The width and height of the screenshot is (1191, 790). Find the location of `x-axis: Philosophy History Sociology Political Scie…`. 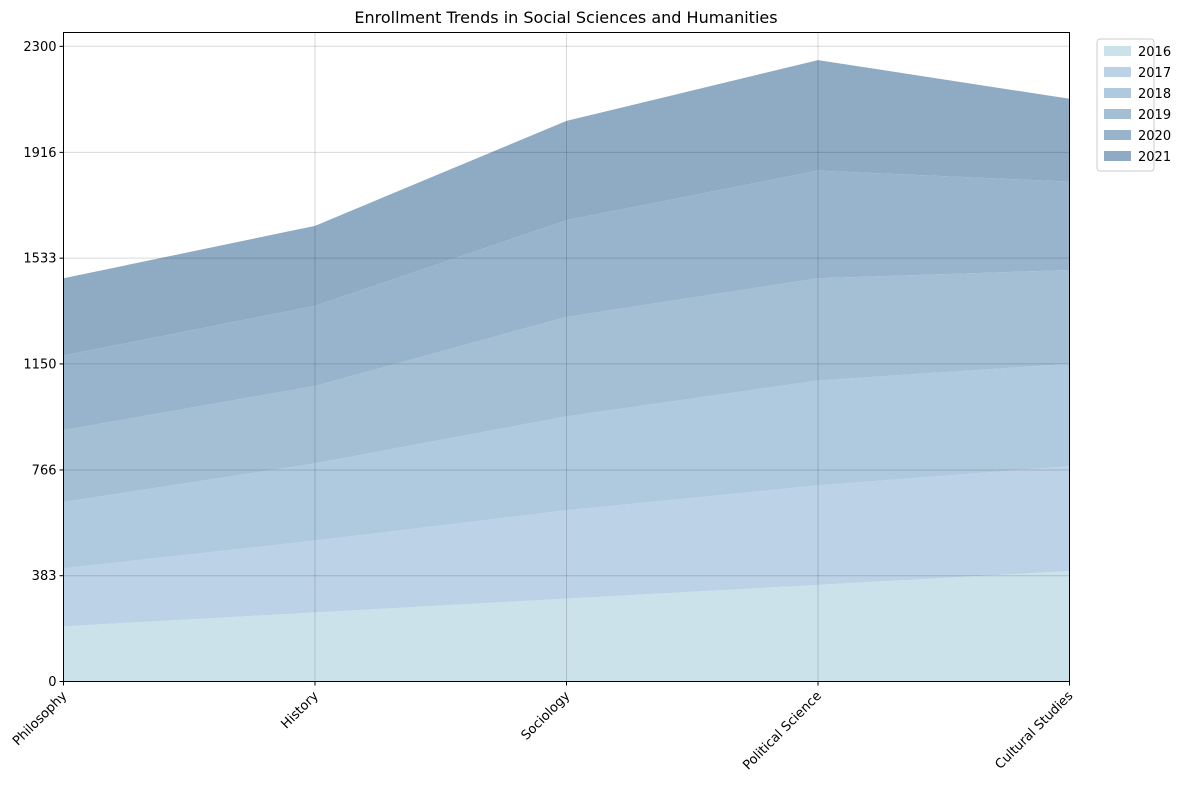

x-axis: Philosophy History Sociology Political Scie… is located at coordinates (543, 727).